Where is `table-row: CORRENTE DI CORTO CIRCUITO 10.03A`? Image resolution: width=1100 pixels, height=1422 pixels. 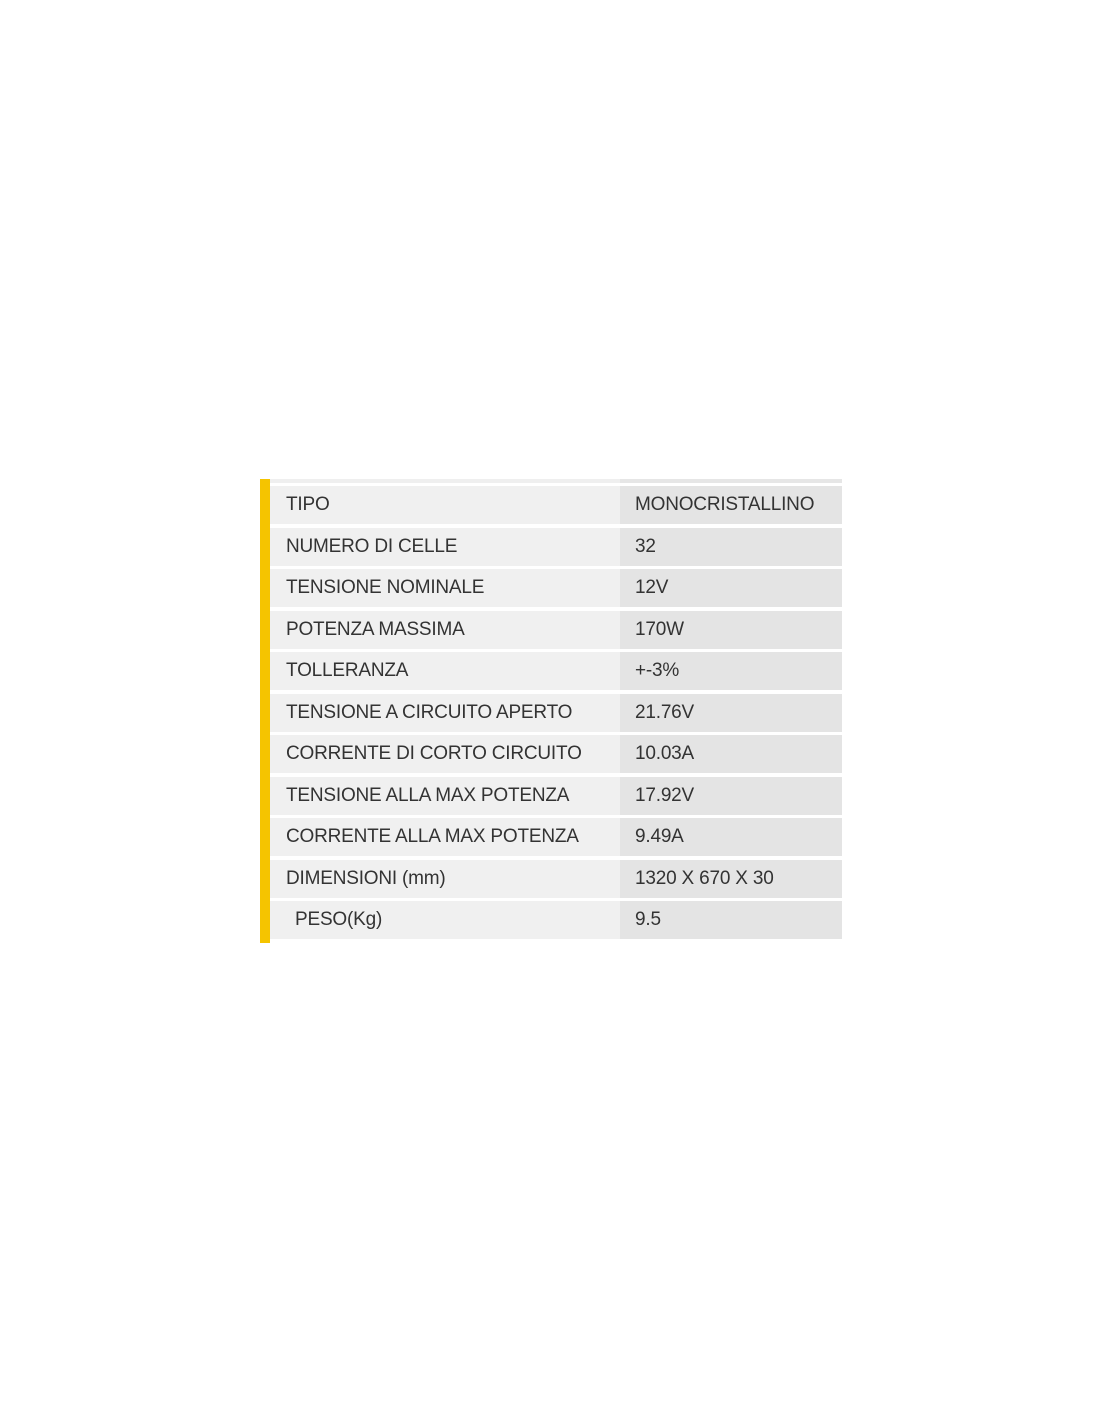 table-row: CORRENTE DI CORTO CIRCUITO 10.03A is located at coordinates (556, 754).